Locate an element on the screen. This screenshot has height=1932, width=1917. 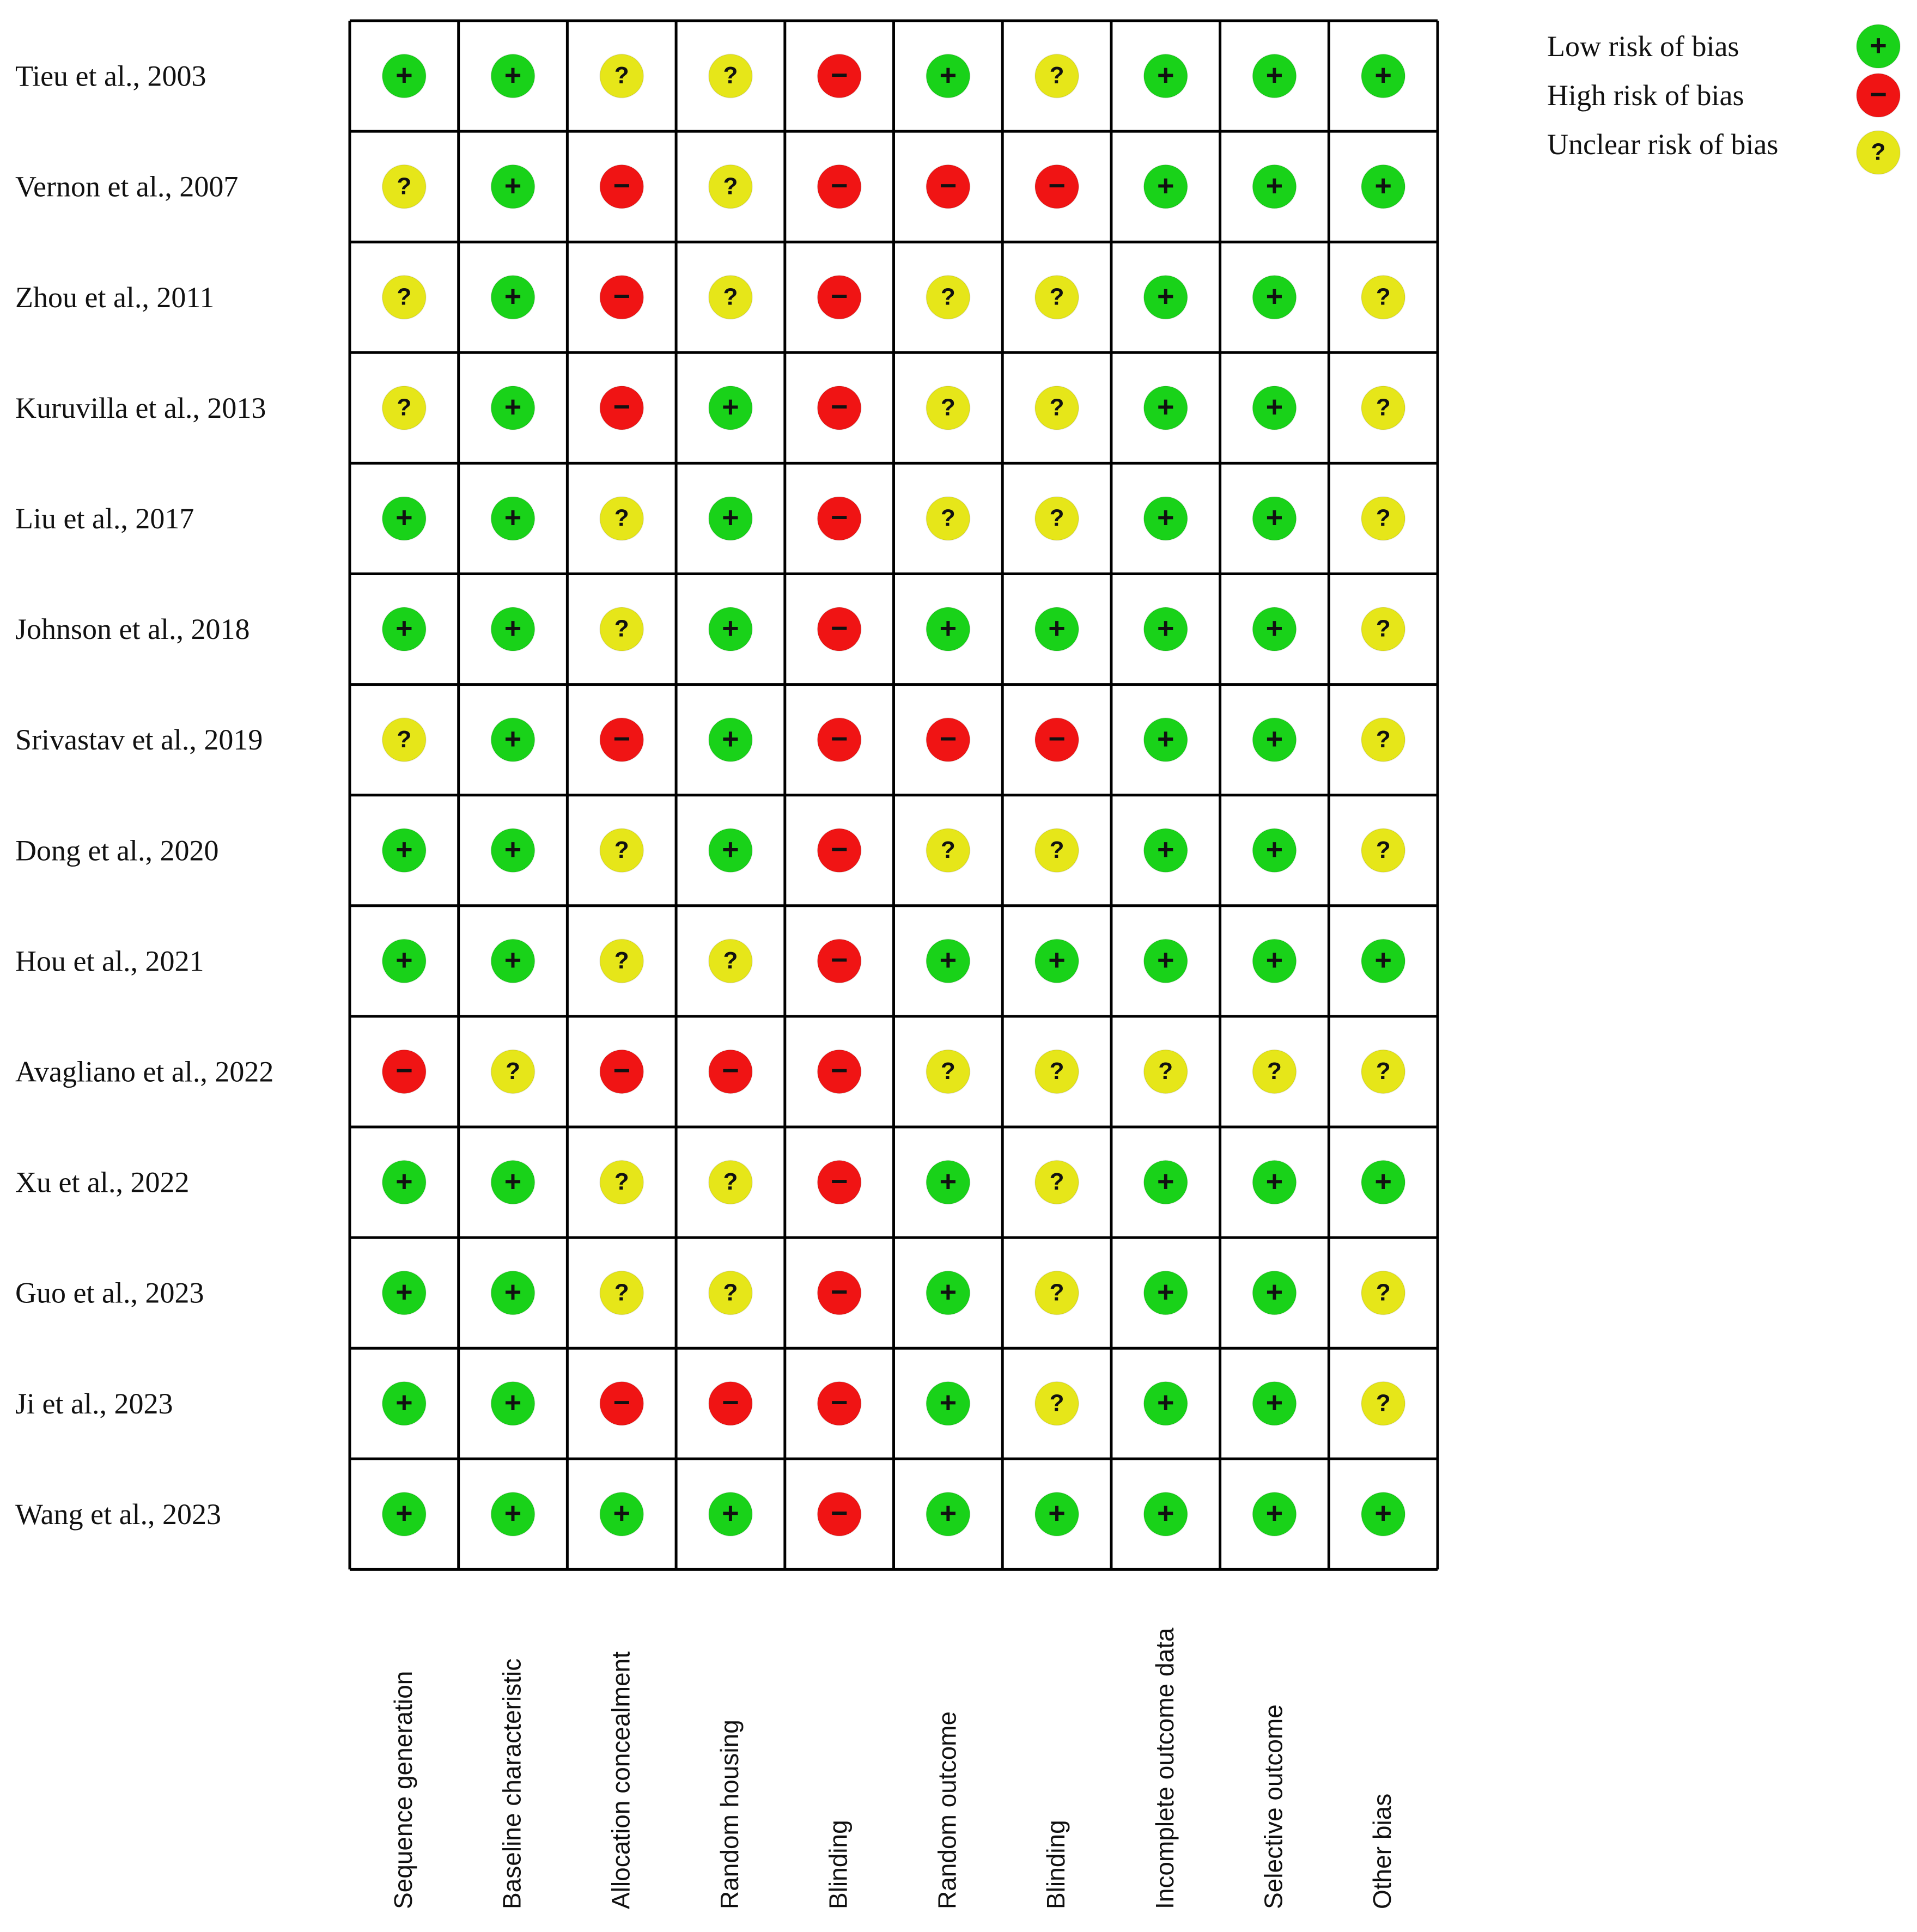
legend-item-high: High risk of bias − is located at coordinates (1724, 95).